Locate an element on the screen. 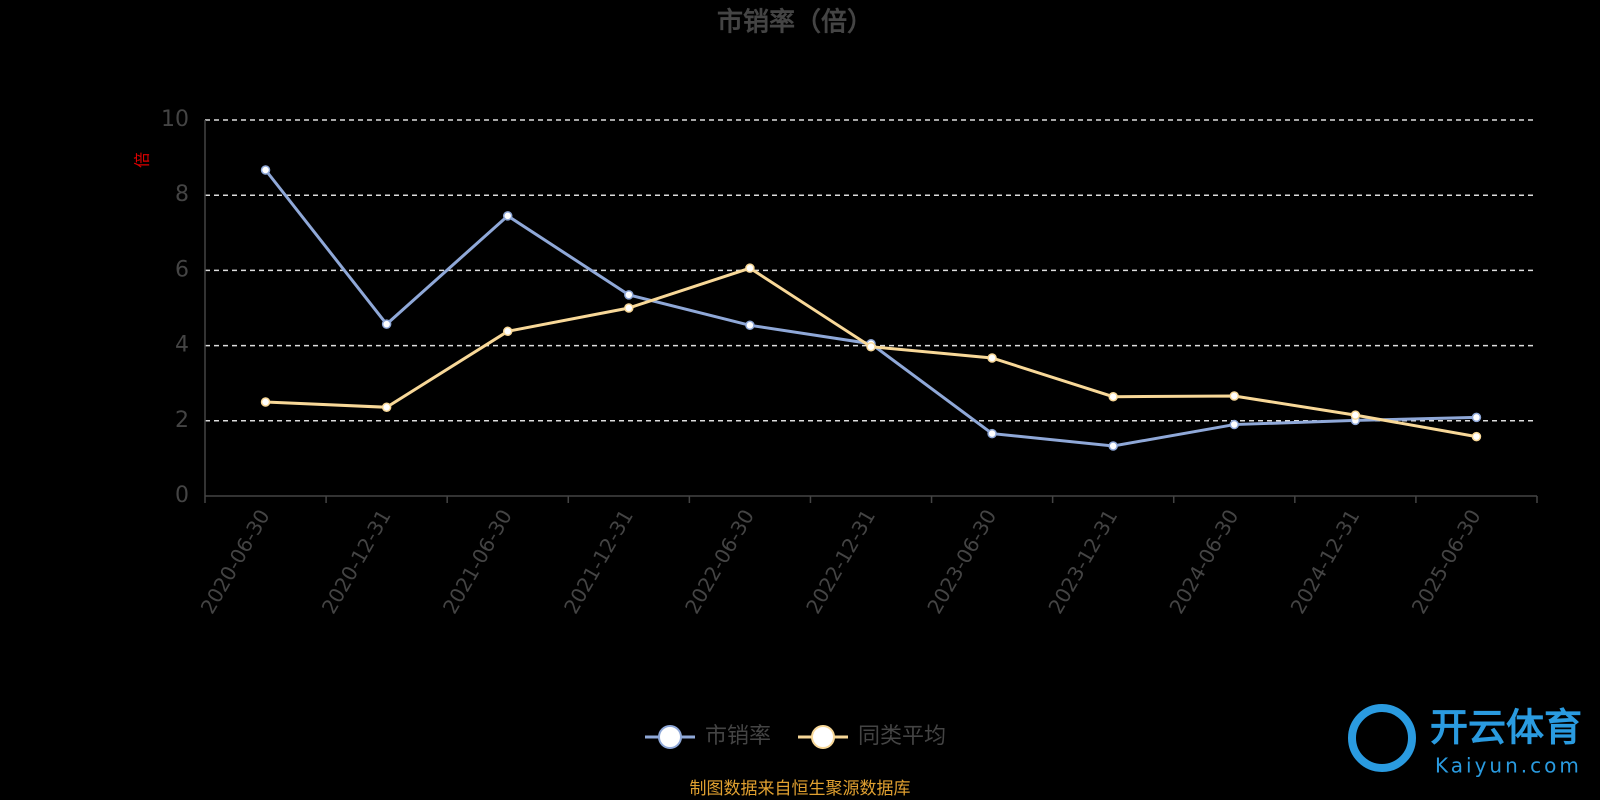 Image resolution: width=1600 pixels, height=800 pixels. x-tick-label: 2024-06-30 is located at coordinates (1203, 561).